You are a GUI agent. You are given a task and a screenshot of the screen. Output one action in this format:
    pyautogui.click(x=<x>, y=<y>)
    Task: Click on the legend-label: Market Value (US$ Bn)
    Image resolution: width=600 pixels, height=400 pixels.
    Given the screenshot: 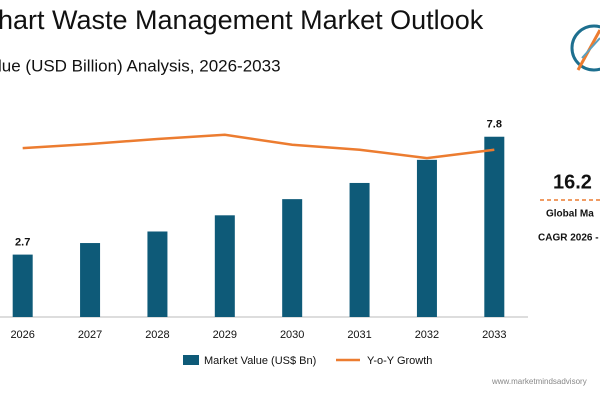 What is the action you would take?
    pyautogui.click(x=260, y=361)
    